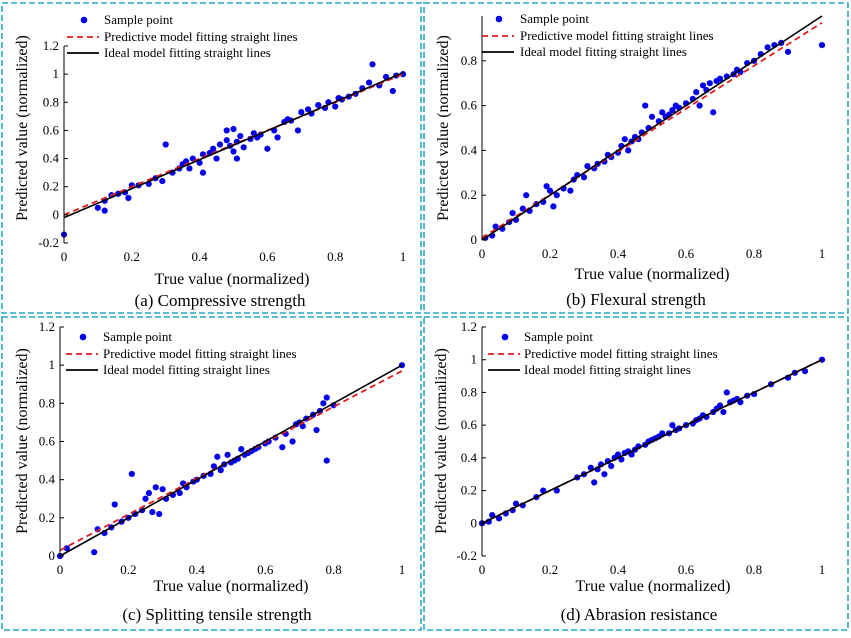  What do you see at coordinates (618, 253) in the screenshot?
I see `panel-b-xtick-label-2: 0.4` at bounding box center [618, 253].